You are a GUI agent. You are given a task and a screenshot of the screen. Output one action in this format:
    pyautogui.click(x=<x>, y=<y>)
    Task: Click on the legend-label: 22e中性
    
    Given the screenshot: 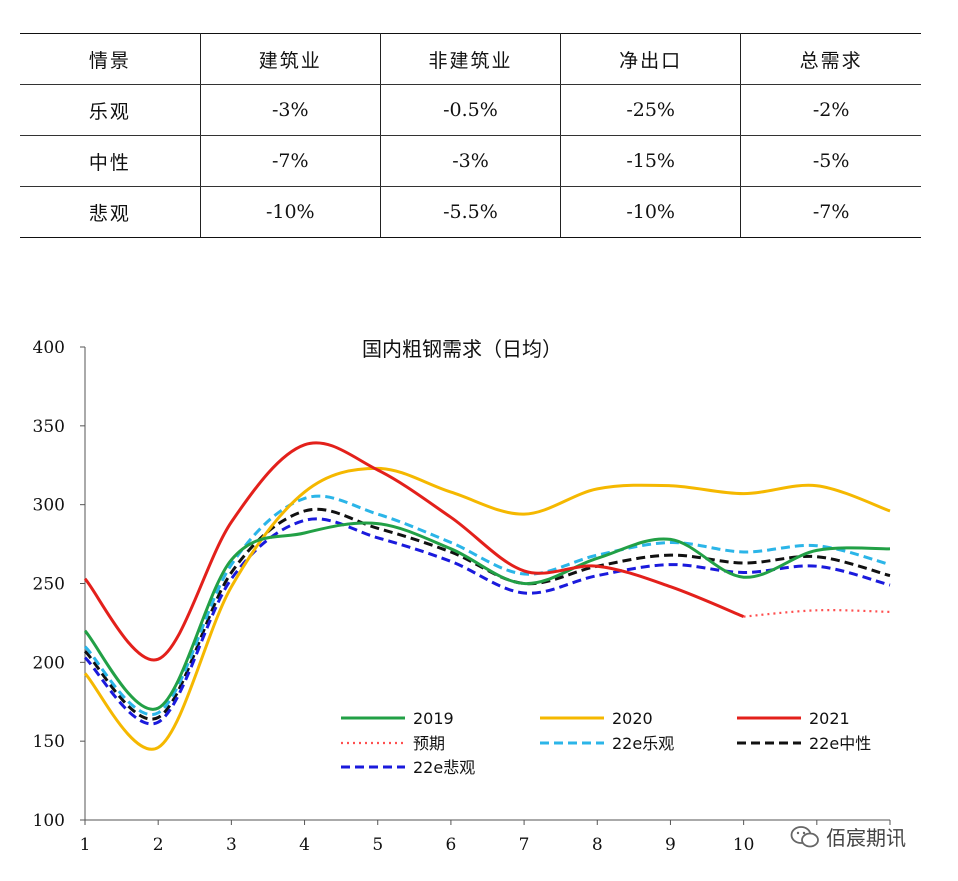 What is the action you would take?
    pyautogui.click(x=840, y=743)
    